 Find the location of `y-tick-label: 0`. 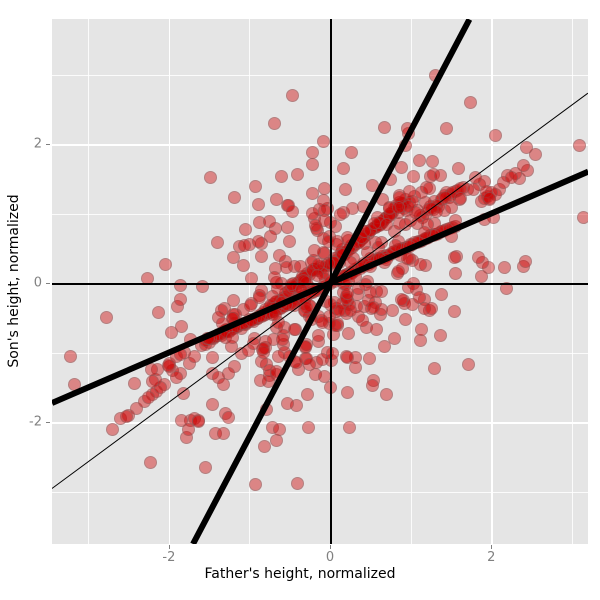

y-tick-label: 0 is located at coordinates (37, 283).